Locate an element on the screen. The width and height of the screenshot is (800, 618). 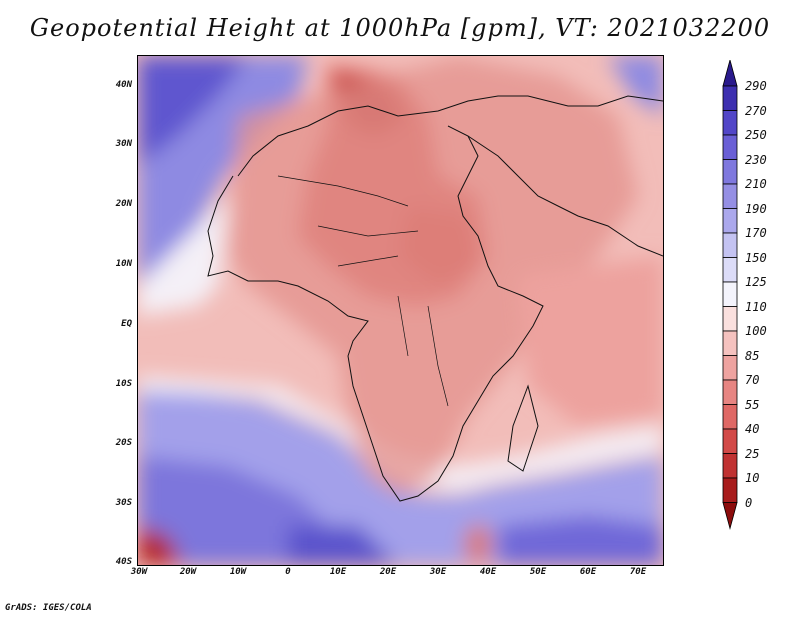
colorbar-label: 110 is located at coordinates (756, 306).